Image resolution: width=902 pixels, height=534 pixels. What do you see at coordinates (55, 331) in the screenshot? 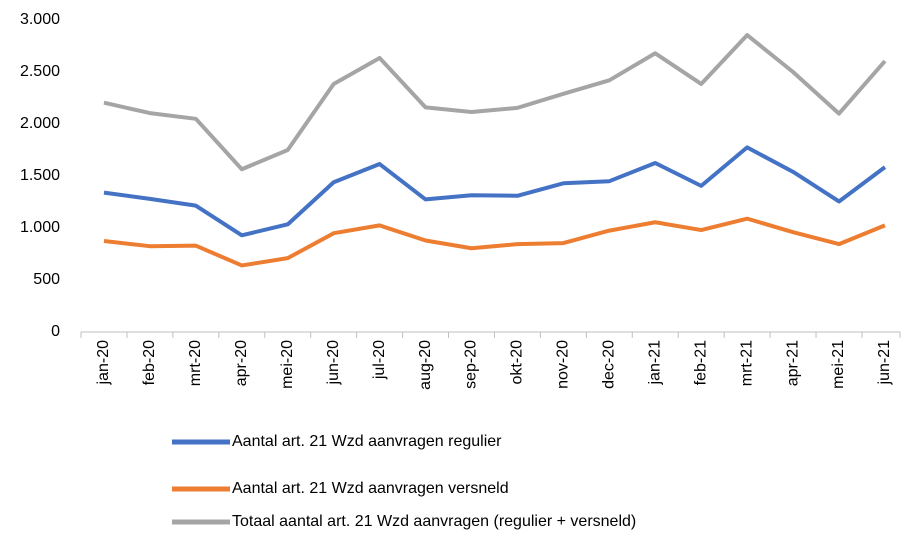
I see `y-tick-label: 0` at bounding box center [55, 331].